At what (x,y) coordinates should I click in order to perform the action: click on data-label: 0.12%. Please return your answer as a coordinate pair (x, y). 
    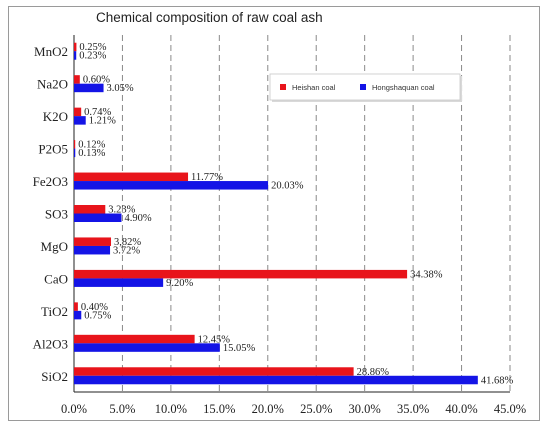
    Looking at the image, I should click on (91, 145).